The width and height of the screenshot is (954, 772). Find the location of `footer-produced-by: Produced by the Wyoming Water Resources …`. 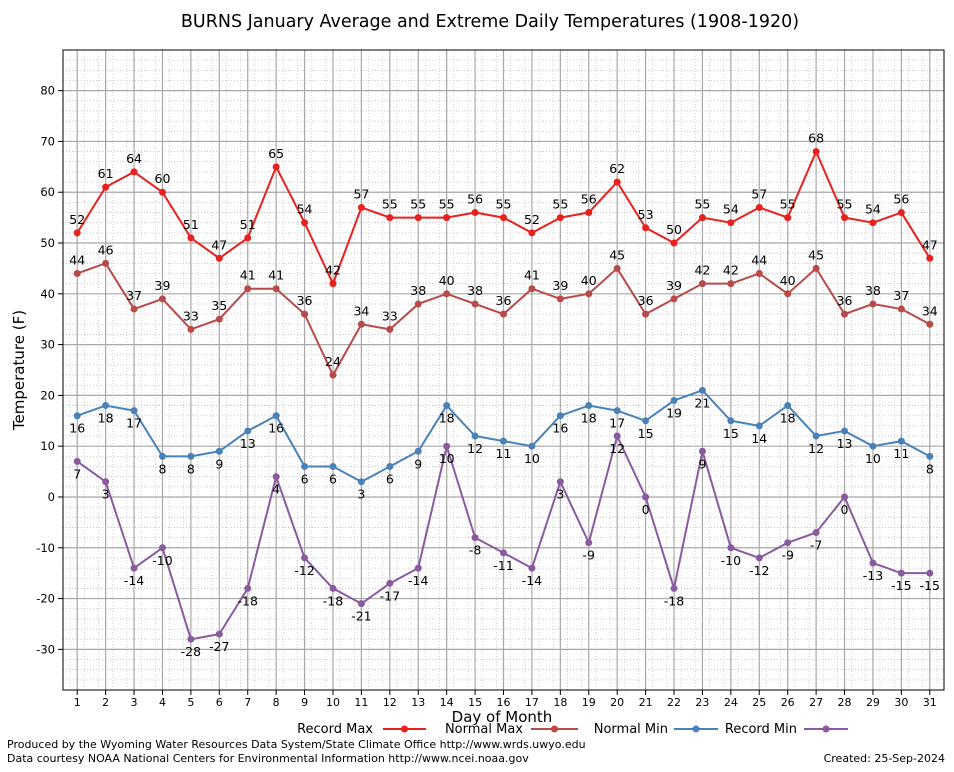

footer-produced-by: Produced by the Wyoming Water Resources … is located at coordinates (296, 744).